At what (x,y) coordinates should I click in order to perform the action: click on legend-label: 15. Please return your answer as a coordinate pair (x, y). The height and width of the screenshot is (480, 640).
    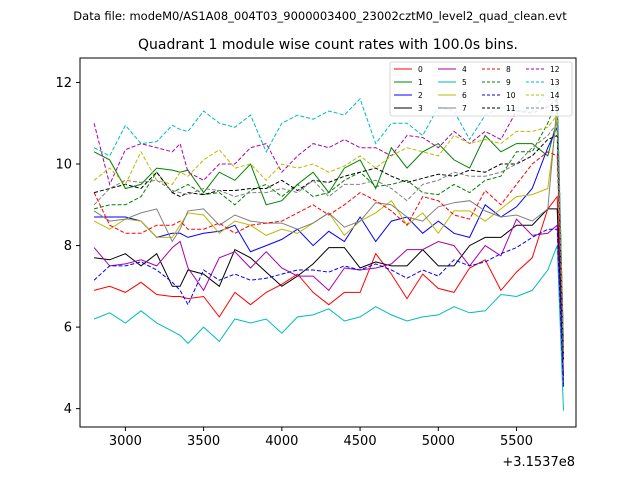
    Looking at the image, I should click on (555, 108).